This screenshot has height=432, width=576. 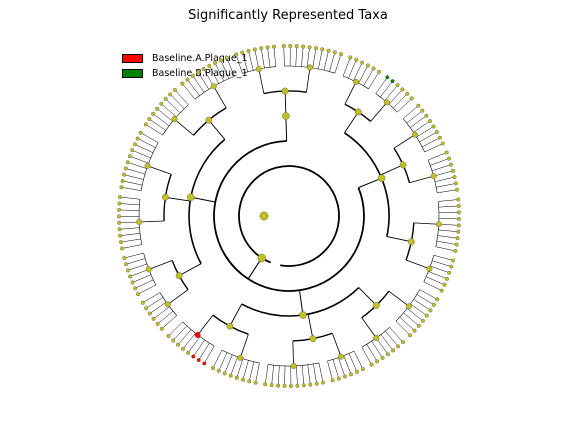 What do you see at coordinates (132, 58) in the screenshot?
I see `legend-swatch-a` at bounding box center [132, 58].